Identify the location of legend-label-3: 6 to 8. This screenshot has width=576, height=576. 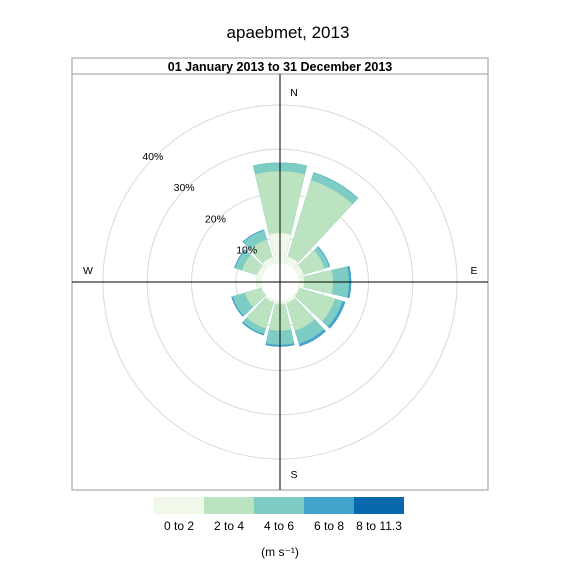
(329, 526).